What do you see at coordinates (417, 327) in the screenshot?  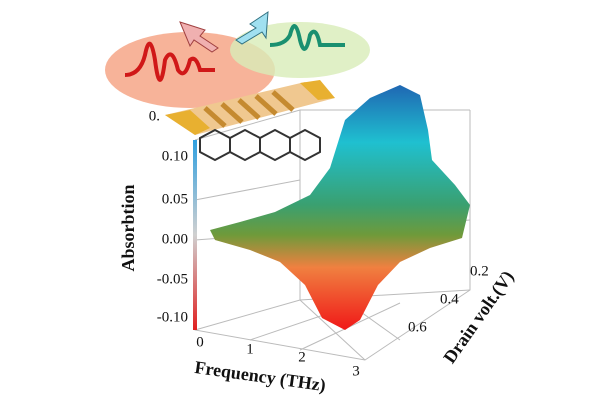 I see `y-tick-label: 0.6` at bounding box center [417, 327].